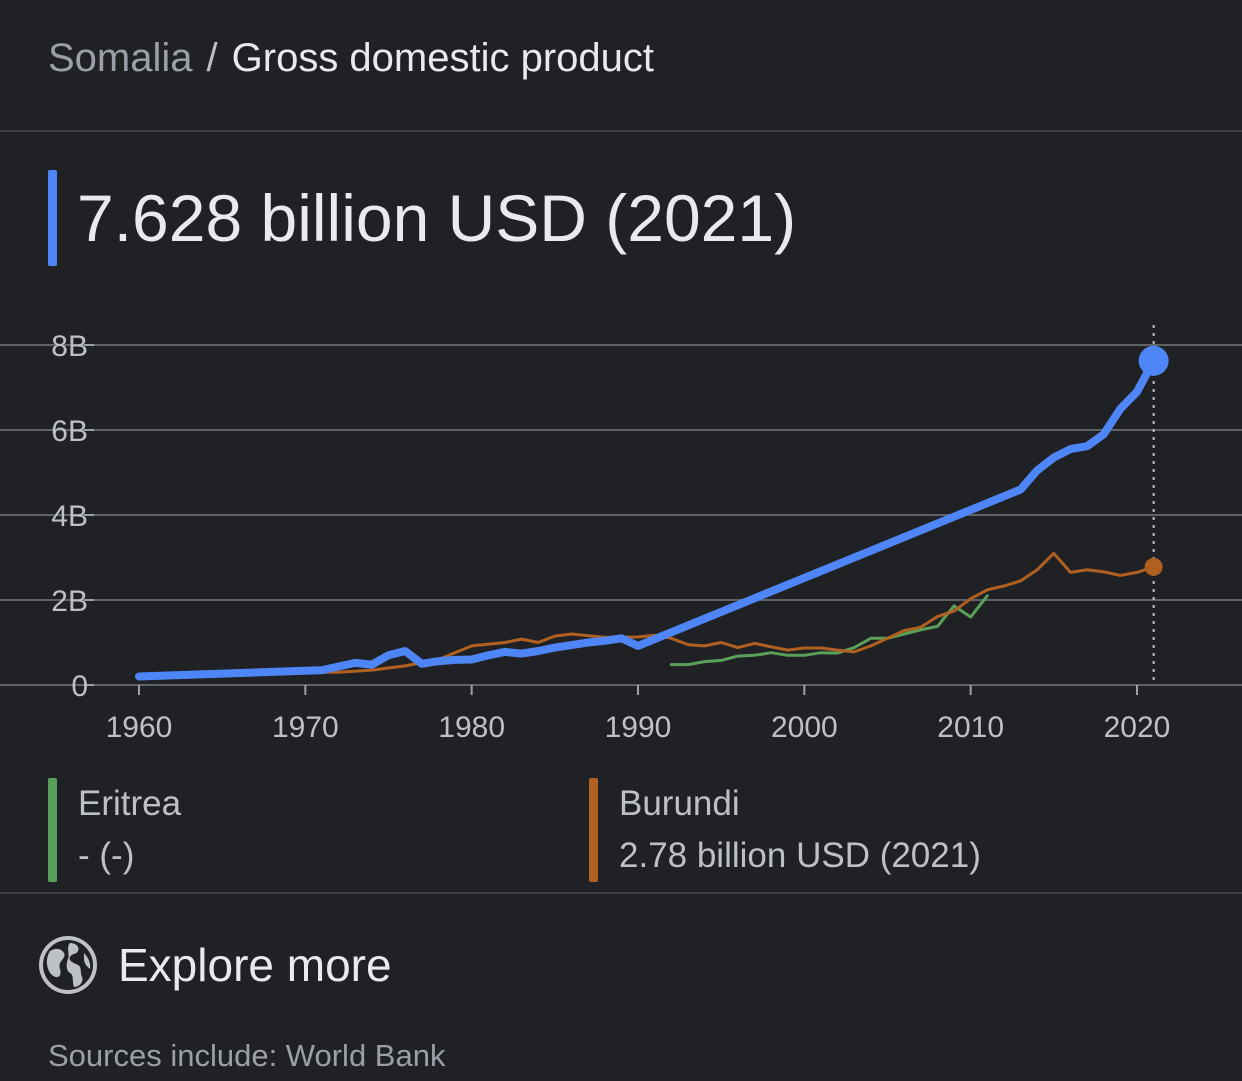 The width and height of the screenshot is (1242, 1081). I want to click on series-eritrea-line, so click(829, 630).